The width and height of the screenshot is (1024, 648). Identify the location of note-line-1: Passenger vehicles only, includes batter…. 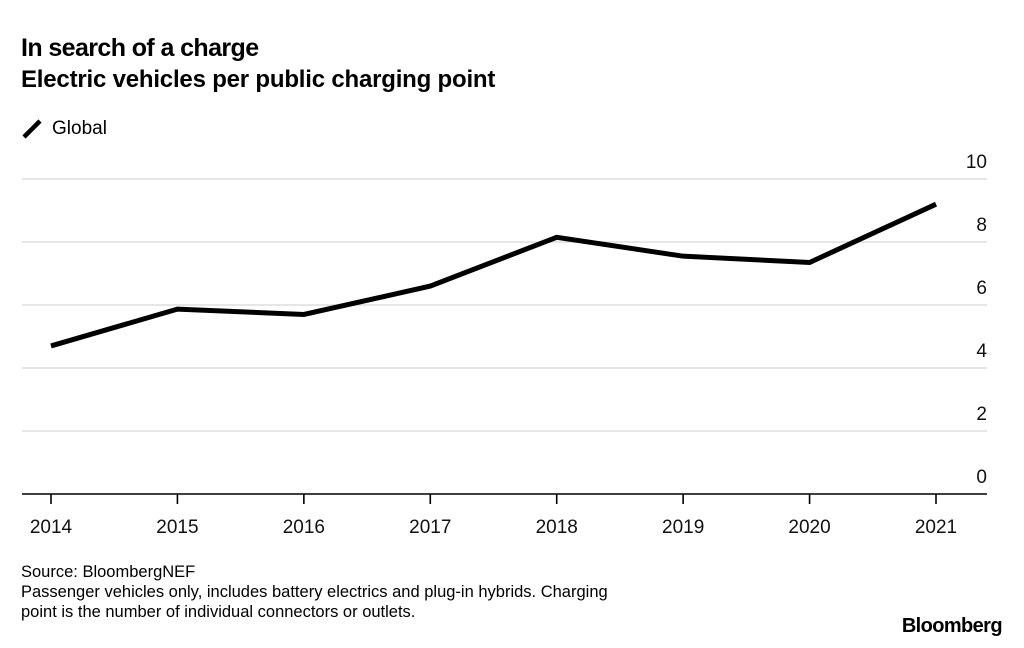
(314, 592).